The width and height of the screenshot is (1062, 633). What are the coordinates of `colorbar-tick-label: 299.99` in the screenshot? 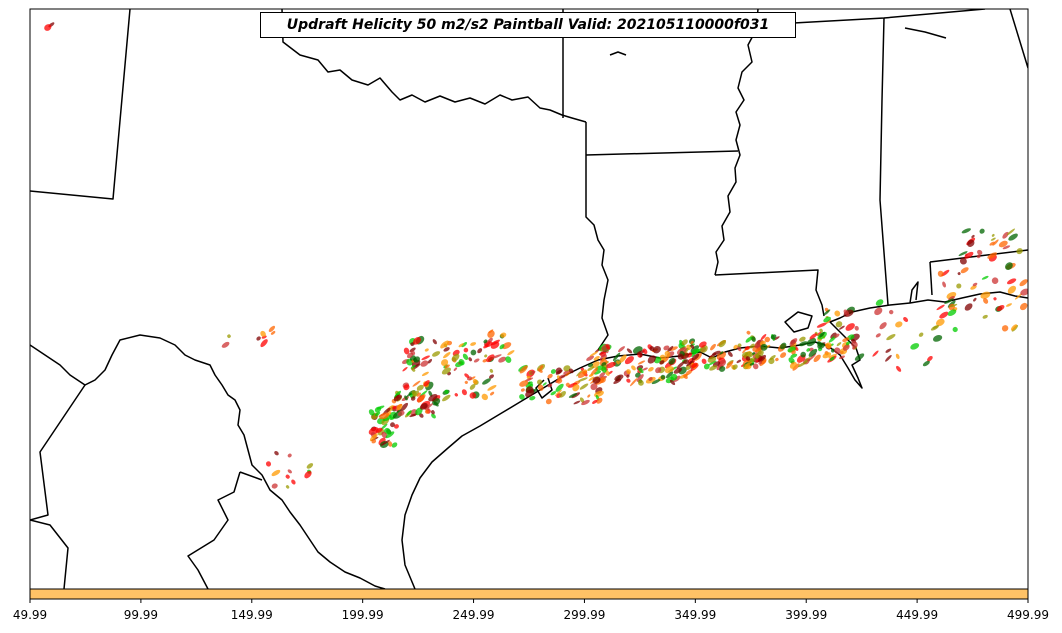 It's located at (584, 615).